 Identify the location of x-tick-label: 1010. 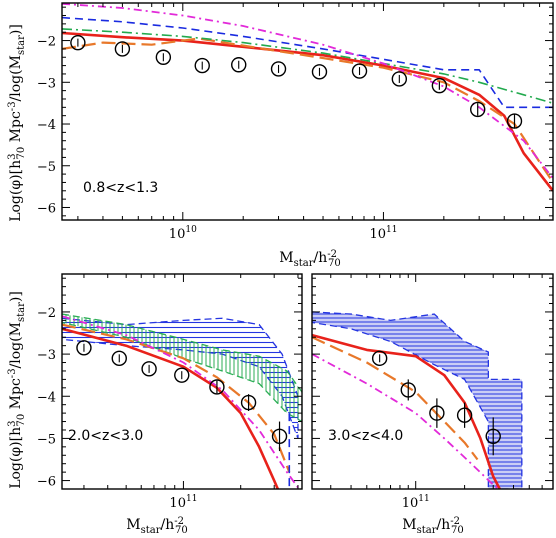
(183, 233).